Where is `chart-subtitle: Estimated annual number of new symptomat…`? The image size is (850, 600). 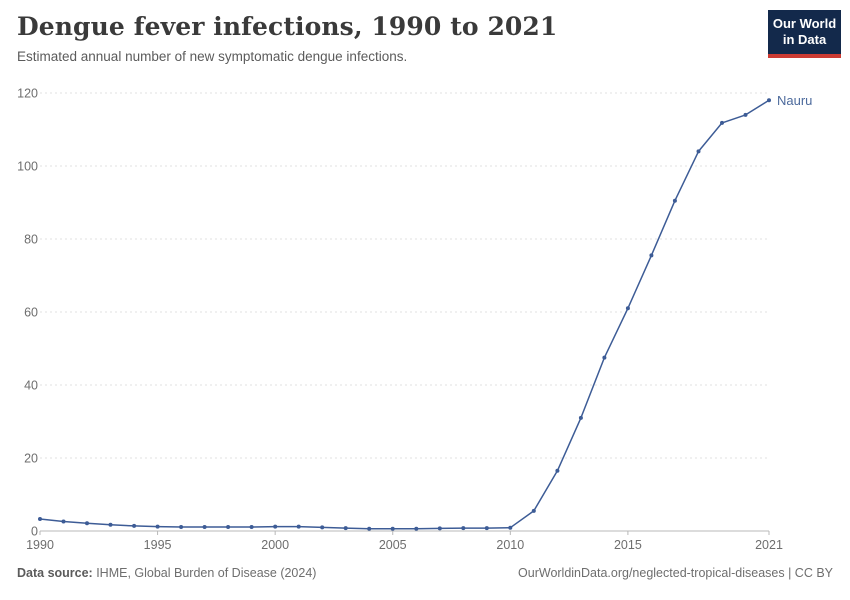
chart-subtitle: Estimated annual number of new symptomat… is located at coordinates (212, 56).